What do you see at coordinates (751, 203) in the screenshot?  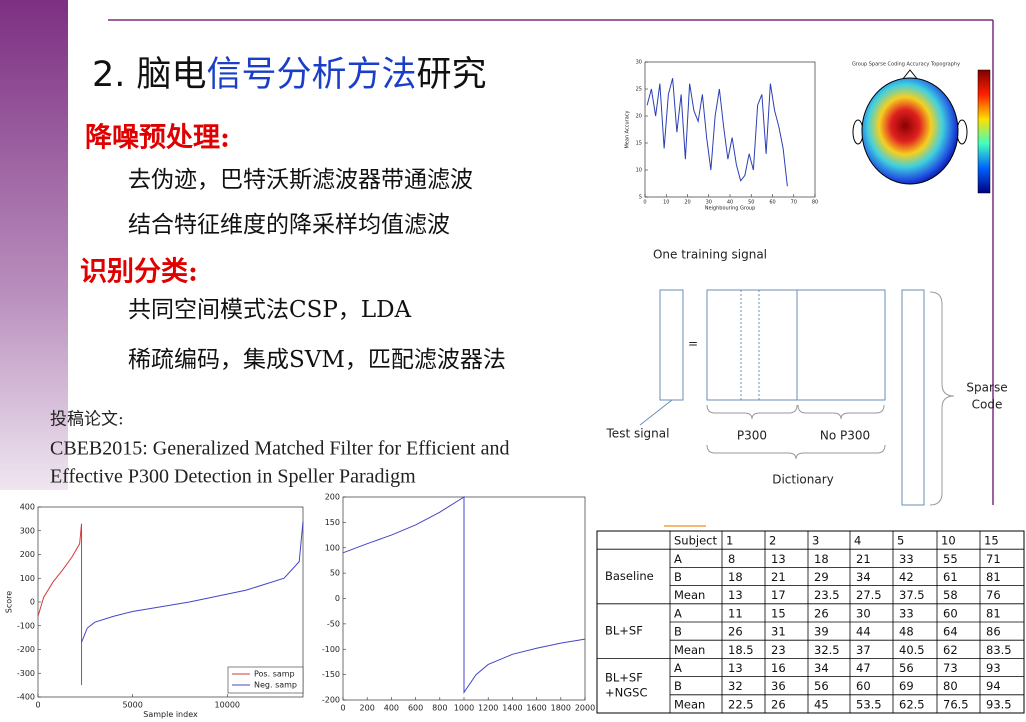 I see `x-tick-label: 50` at bounding box center [751, 203].